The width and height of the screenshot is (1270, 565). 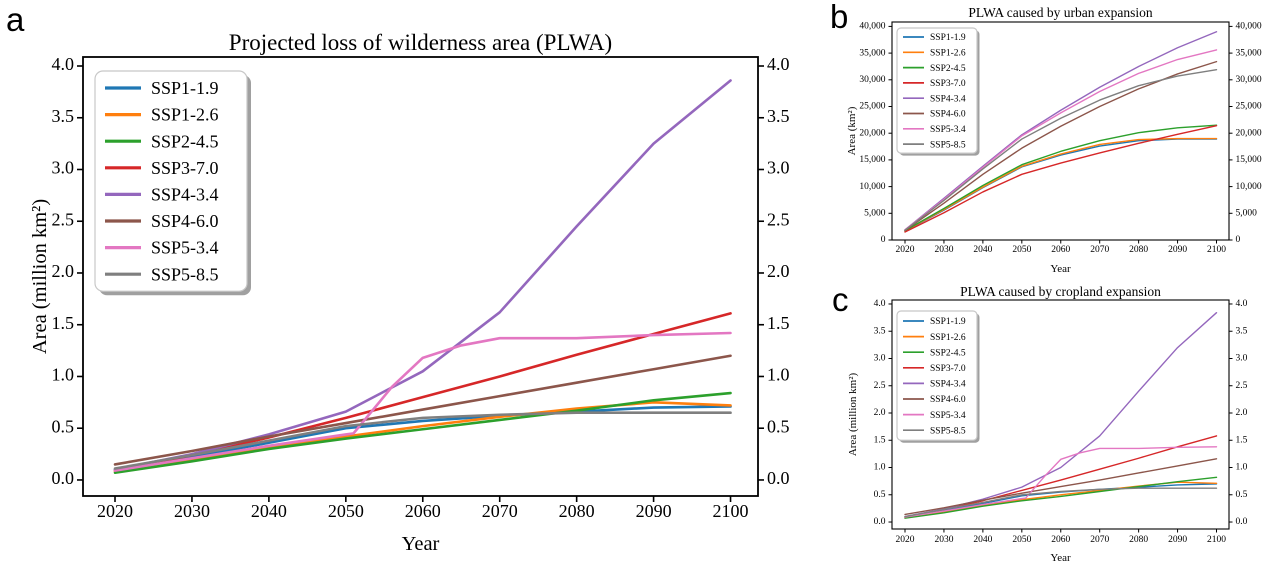 I want to click on y-tick-label-right: 0.0, so click(x=1242, y=522).